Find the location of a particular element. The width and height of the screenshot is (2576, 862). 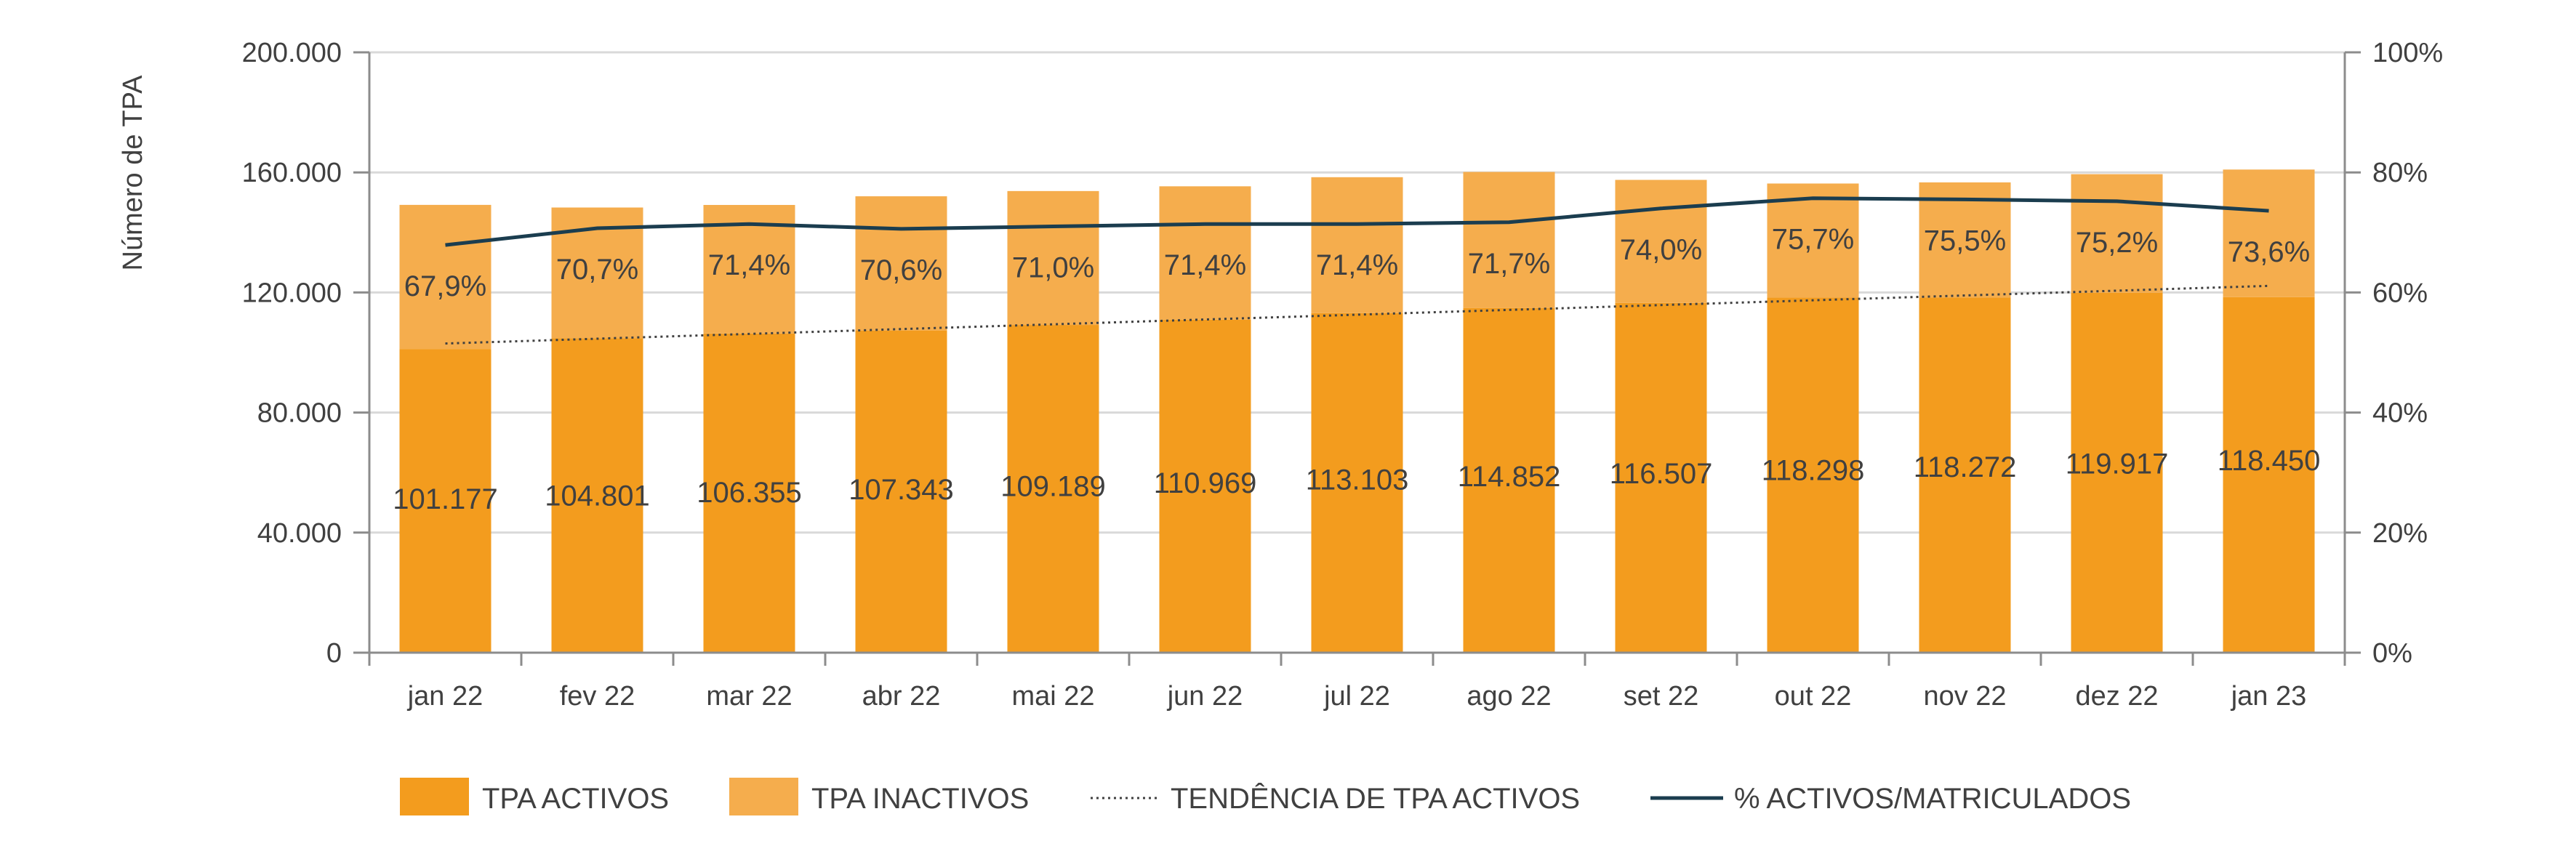

active-data-label: 114.852 is located at coordinates (1509, 477).